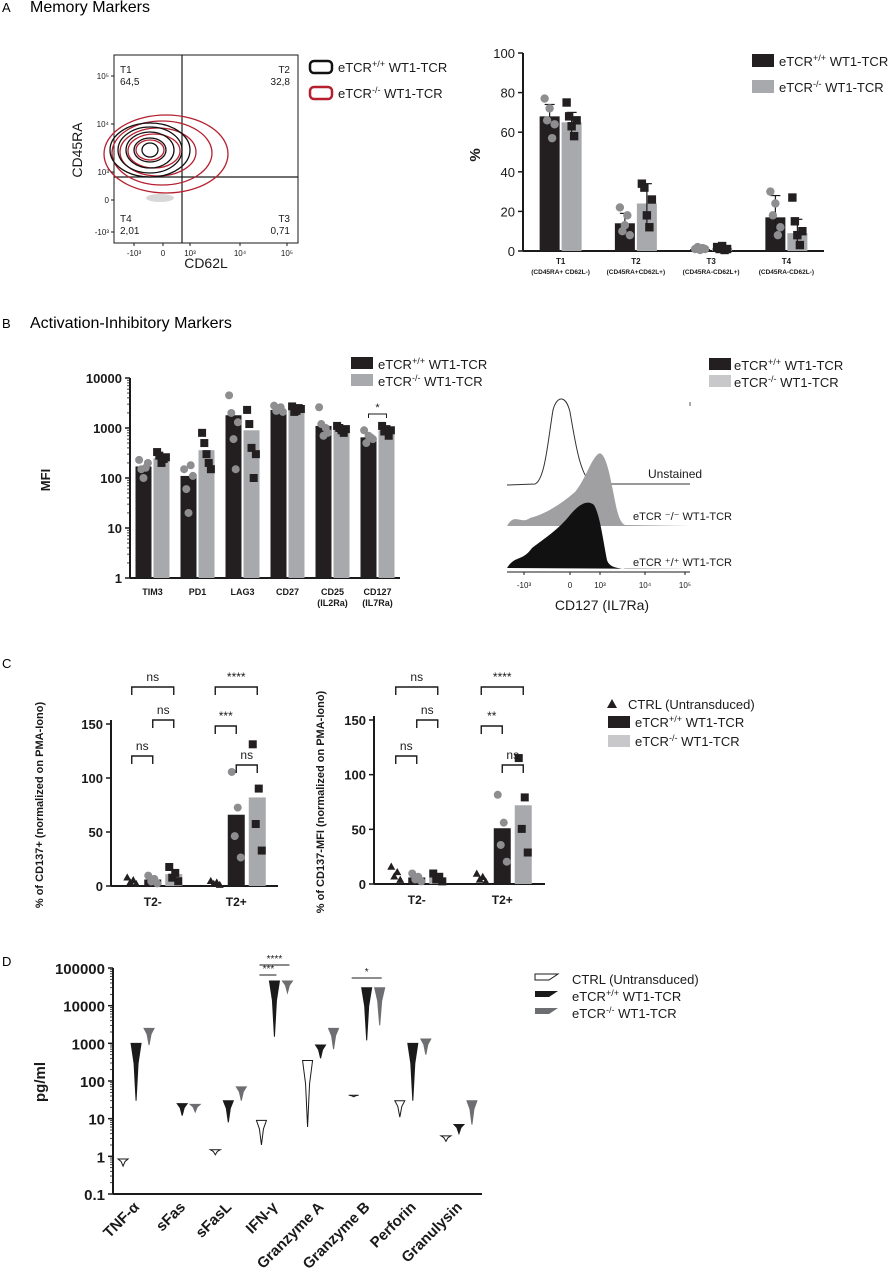  Describe the element at coordinates (150, 150) in the screenshot. I see `contour-positive` at that location.